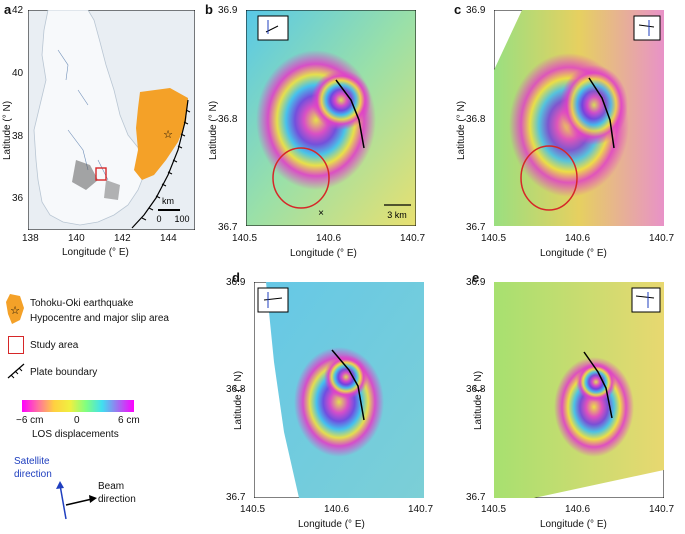 The height and width of the screenshot is (534, 685). I want to click on direction-arrows-icon, so click(77, 498).